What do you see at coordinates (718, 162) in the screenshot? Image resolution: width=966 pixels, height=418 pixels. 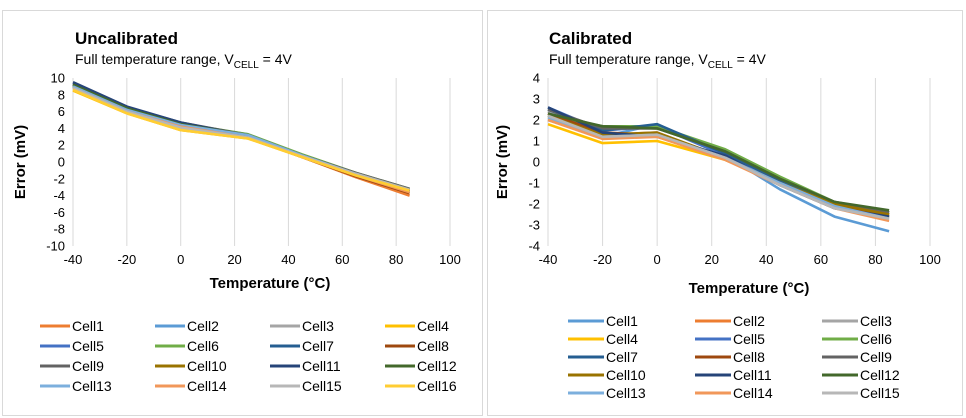 I see `series-line-cell12` at bounding box center [718, 162].